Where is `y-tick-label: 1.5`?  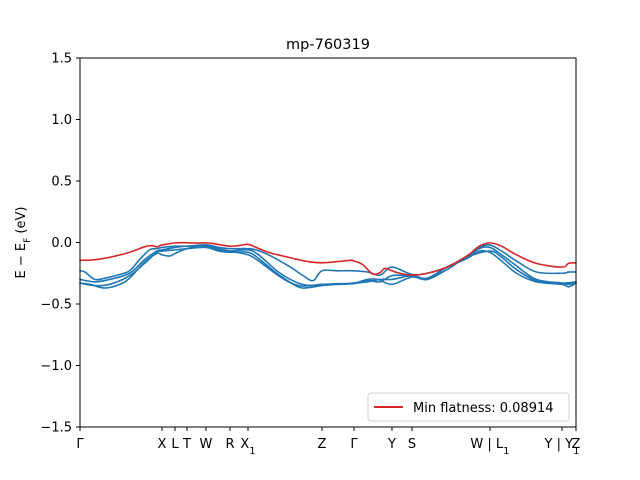 y-tick-label: 1.5 is located at coordinates (61, 59).